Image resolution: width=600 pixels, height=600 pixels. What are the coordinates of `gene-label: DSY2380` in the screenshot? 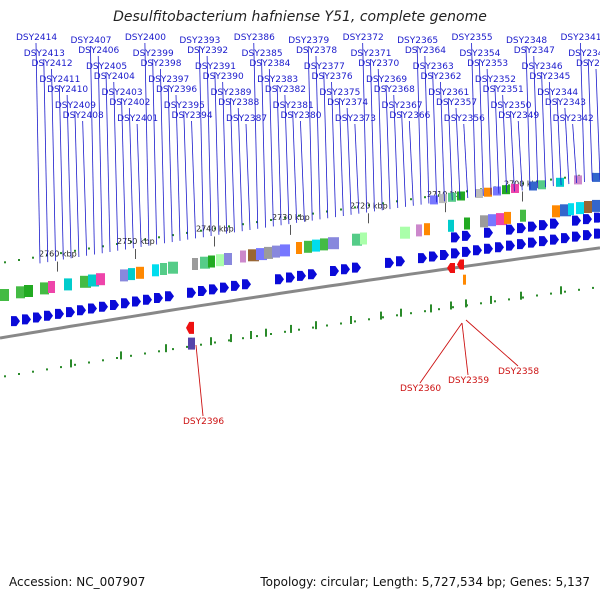 It's located at (300, 116).